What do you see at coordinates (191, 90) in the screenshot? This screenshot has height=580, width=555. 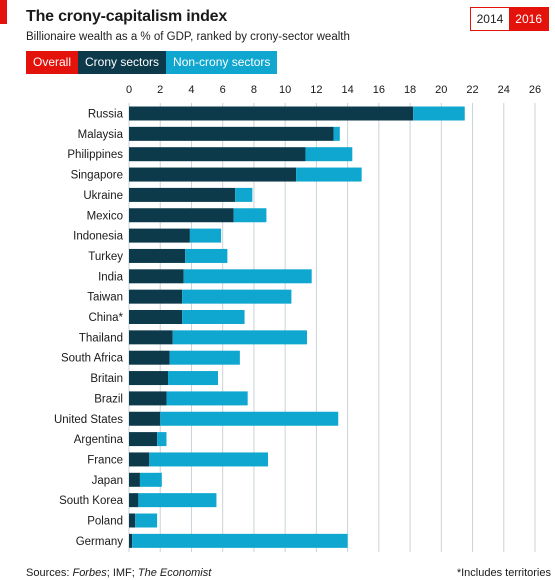 I see `x-tick-label: 4` at bounding box center [191, 90].